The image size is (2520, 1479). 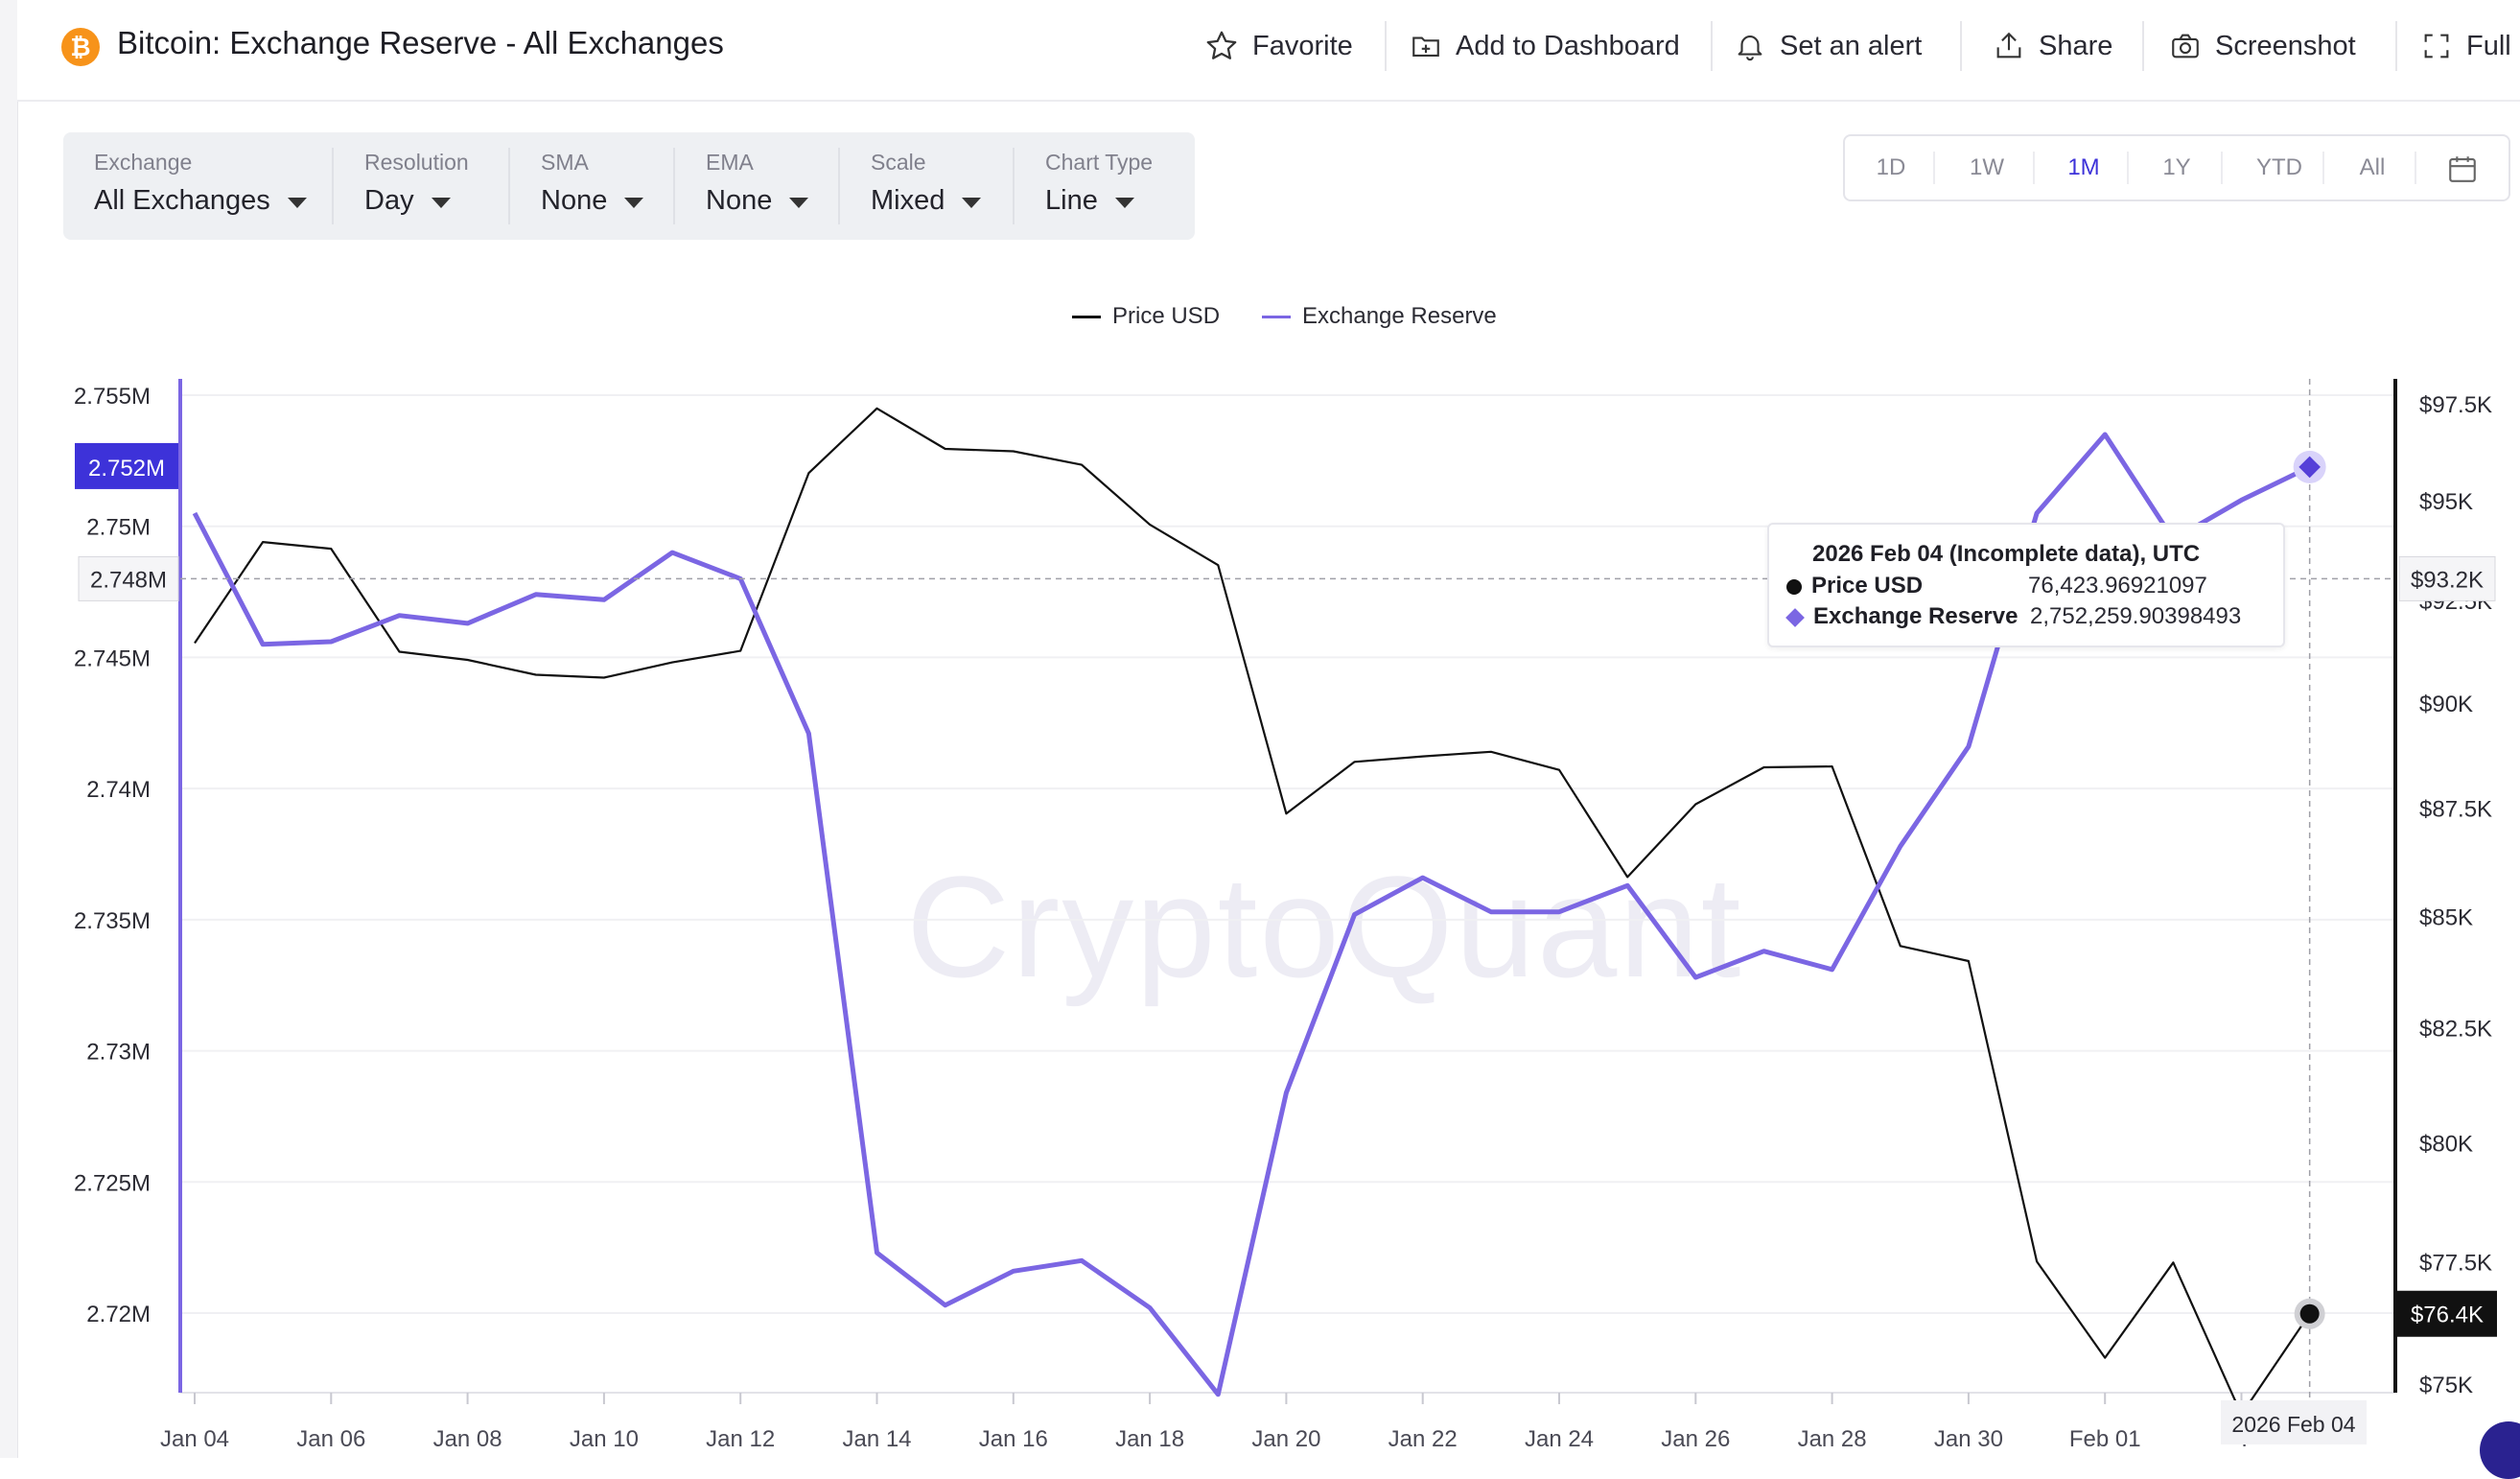 I want to click on y-right-tick-label: $85K, so click(x=2446, y=917).